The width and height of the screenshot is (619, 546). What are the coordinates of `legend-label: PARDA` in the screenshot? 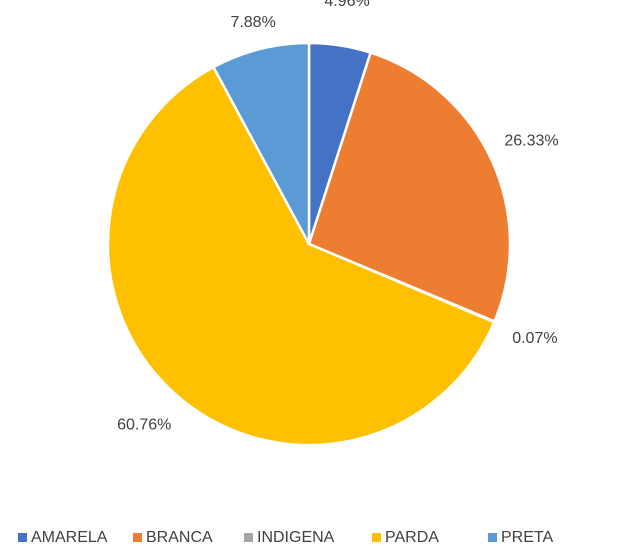 It's located at (412, 537).